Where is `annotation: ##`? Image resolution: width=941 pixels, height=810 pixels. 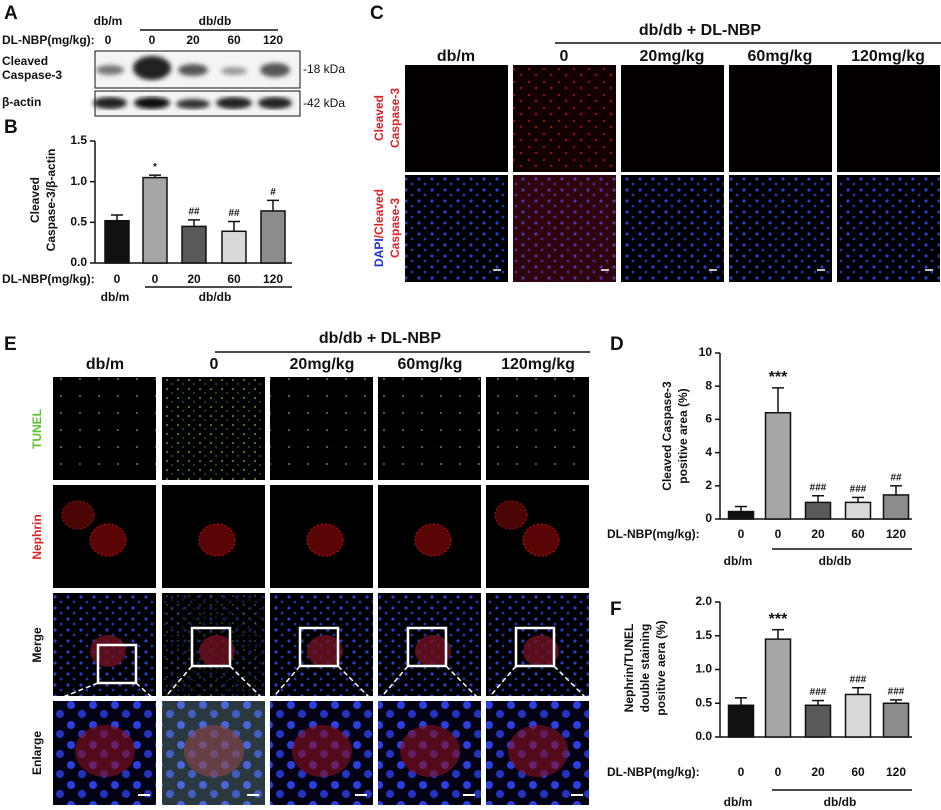 annotation: ## is located at coordinates (194, 212).